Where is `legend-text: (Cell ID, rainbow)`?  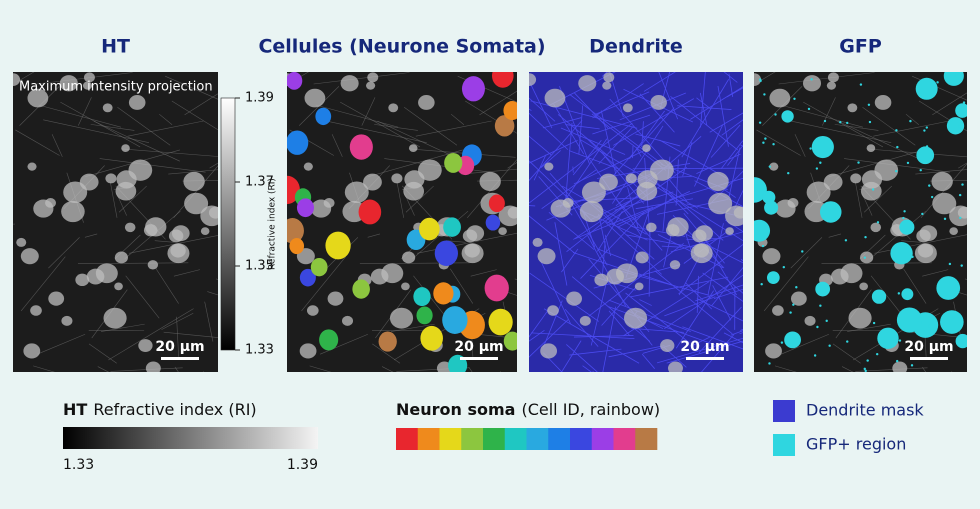 legend-text: (Cell ID, rainbow) is located at coordinates (590, 409).